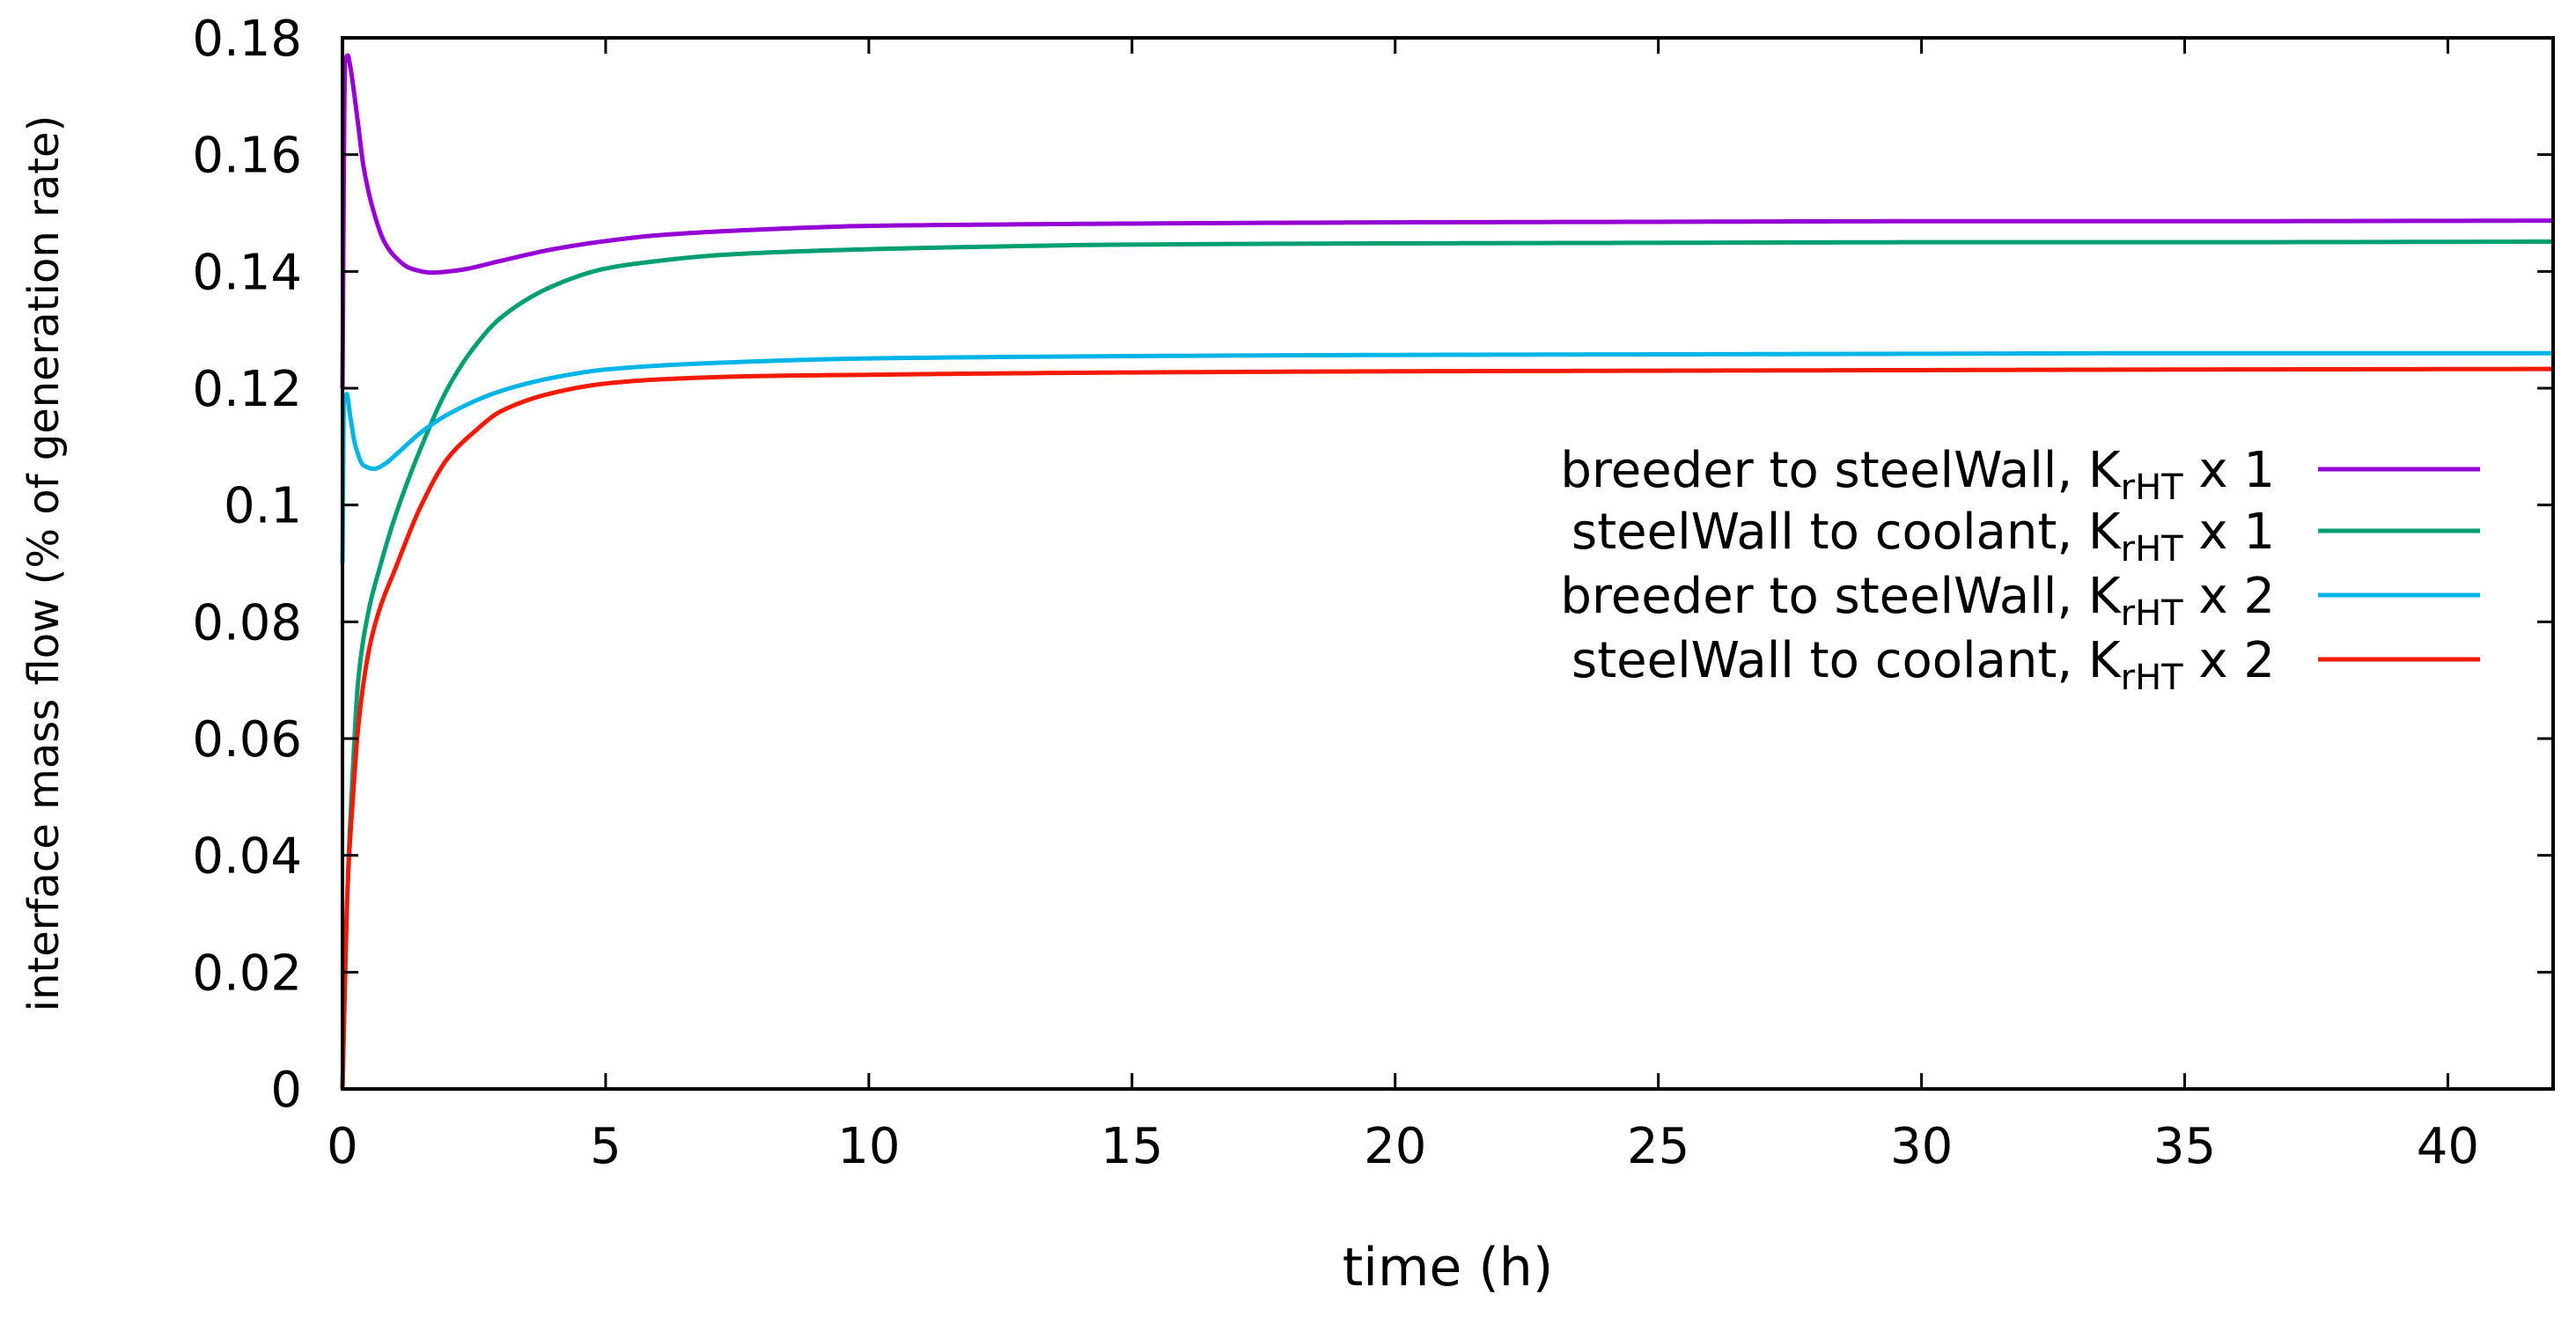 This screenshot has width=2576, height=1324. I want to click on y-tick-label: 0.04, so click(247, 857).